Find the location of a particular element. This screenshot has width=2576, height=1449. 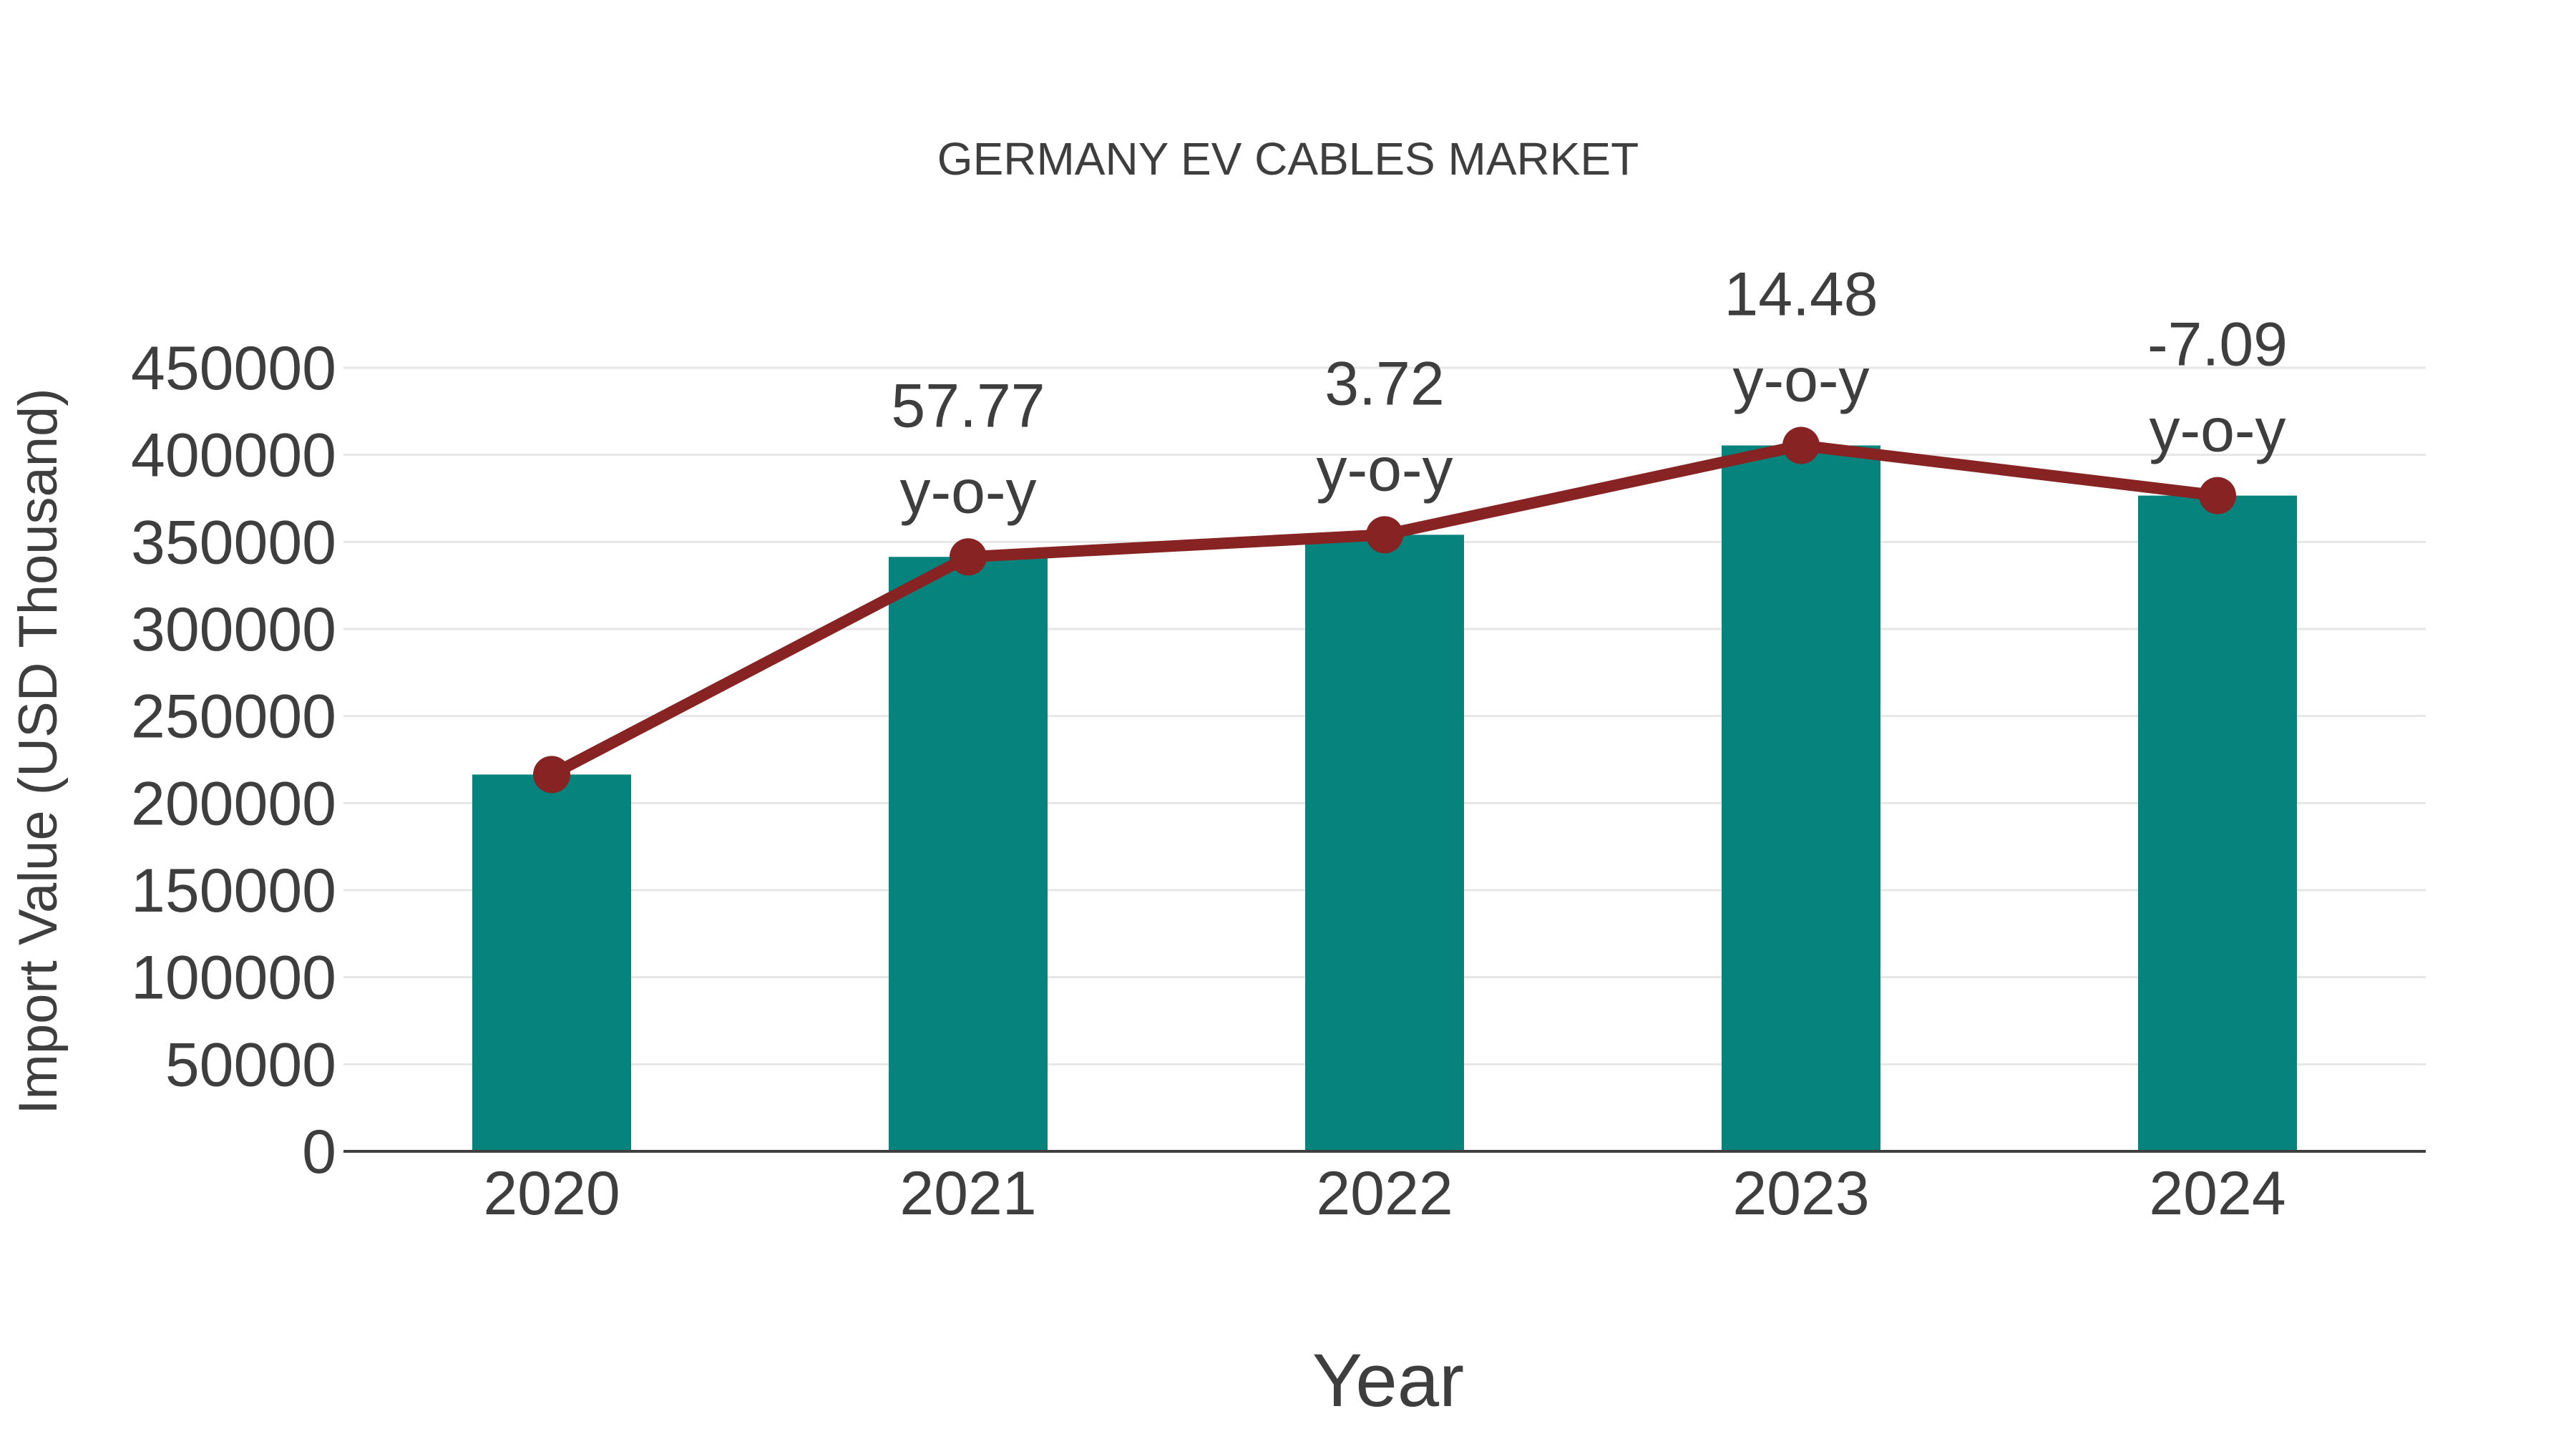

x-tick-label-2024: 2024 is located at coordinates (2217, 1193).